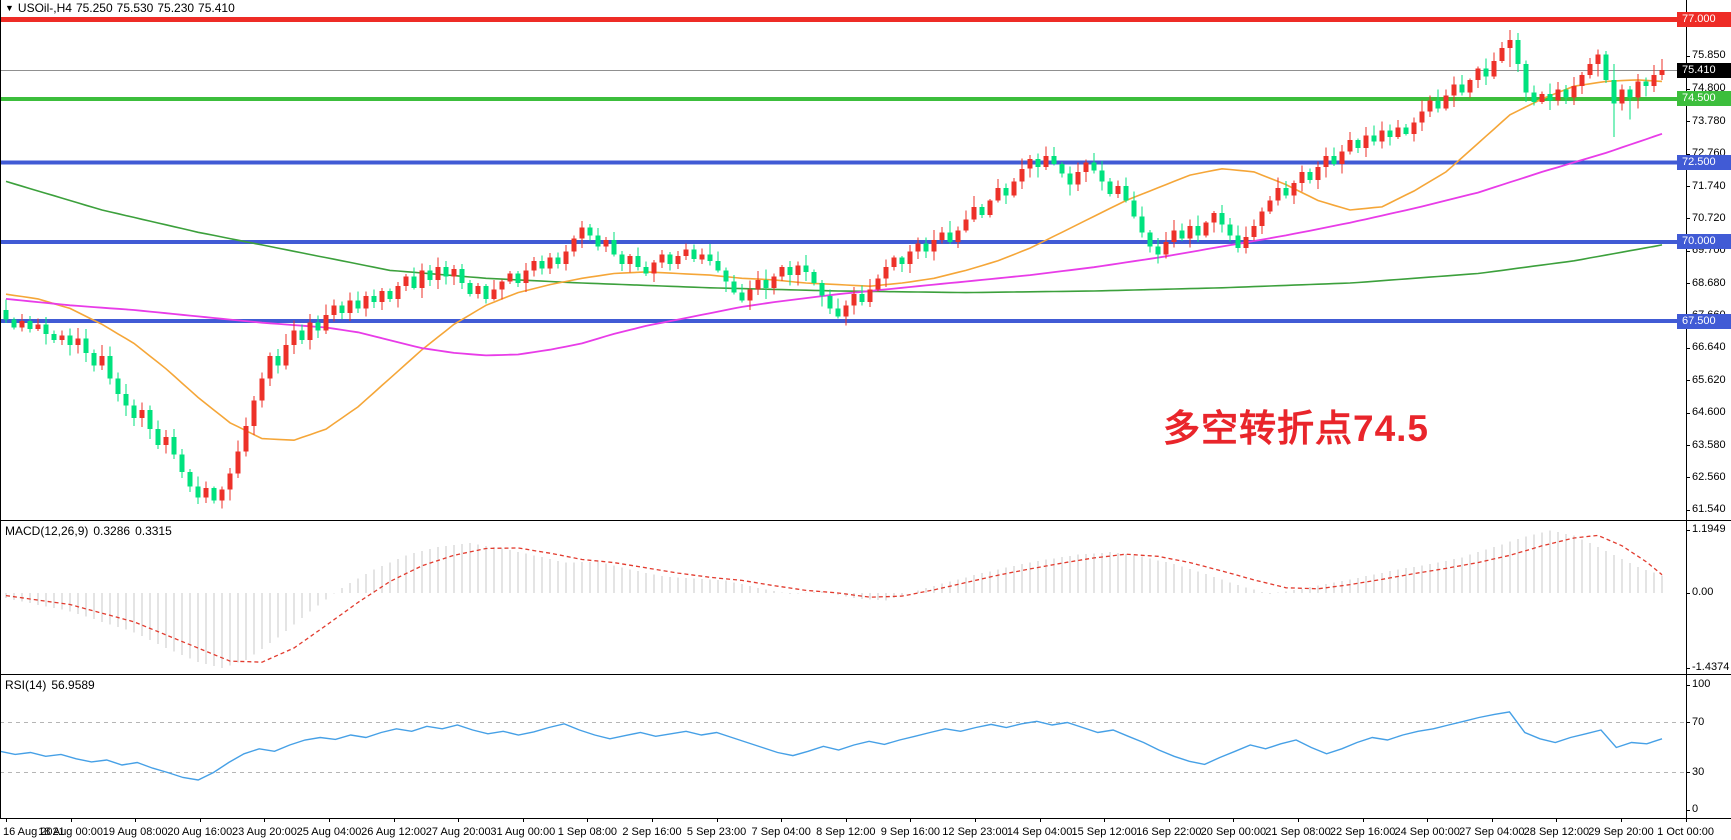 This screenshot has height=840, width=1731. Describe the element at coordinates (1362, 832) in the screenshot. I see `time-label: 22 Sep 16:00` at that location.